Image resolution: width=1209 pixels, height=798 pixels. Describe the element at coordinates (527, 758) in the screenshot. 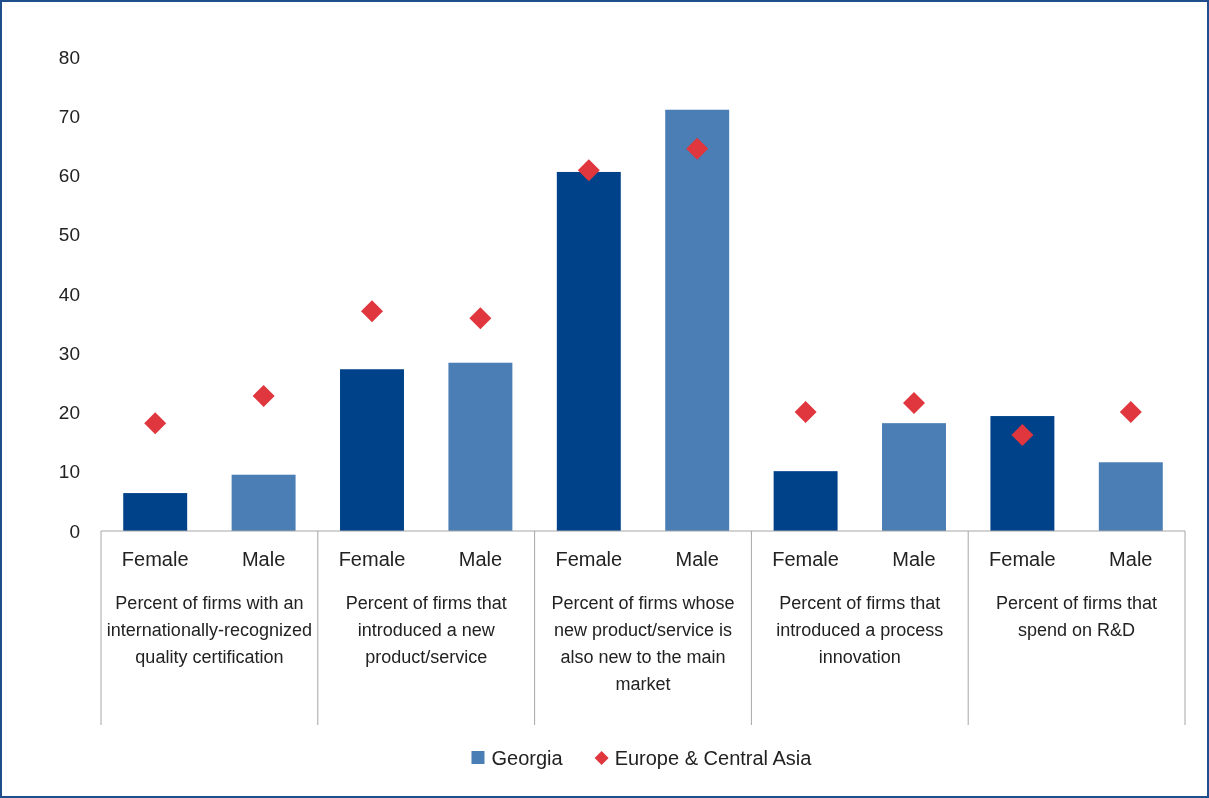

I see `legend-label: Georgia` at that location.